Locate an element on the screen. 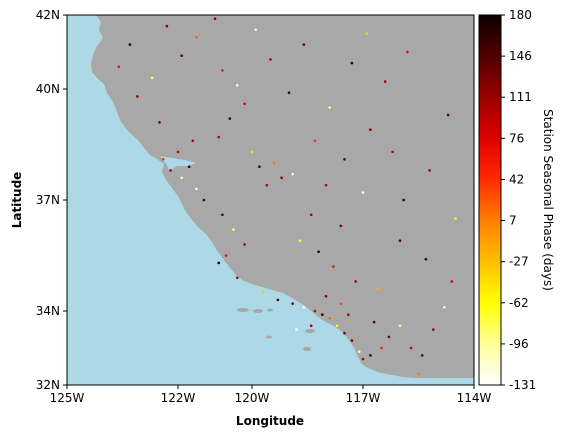 The image size is (564, 438). colorbar-tick-label: 180 is located at coordinates (520, 15).